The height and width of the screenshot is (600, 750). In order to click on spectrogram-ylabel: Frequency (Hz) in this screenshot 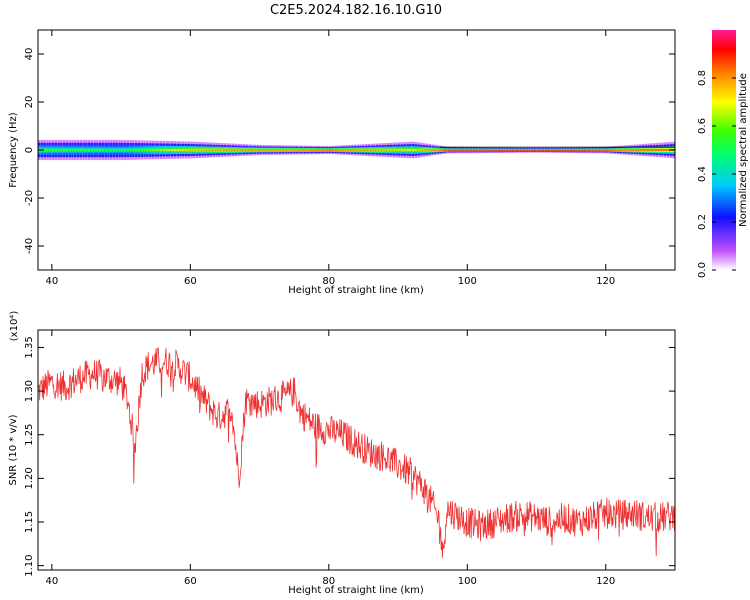, I will do `click(13, 150)`.